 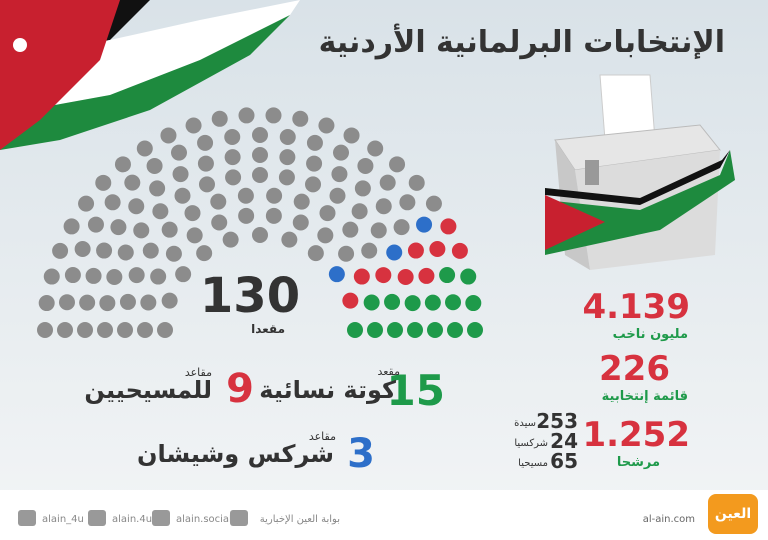 What do you see at coordinates (327, 390) in the screenshot?
I see `group-name: كوتة نسائية` at bounding box center [327, 390].